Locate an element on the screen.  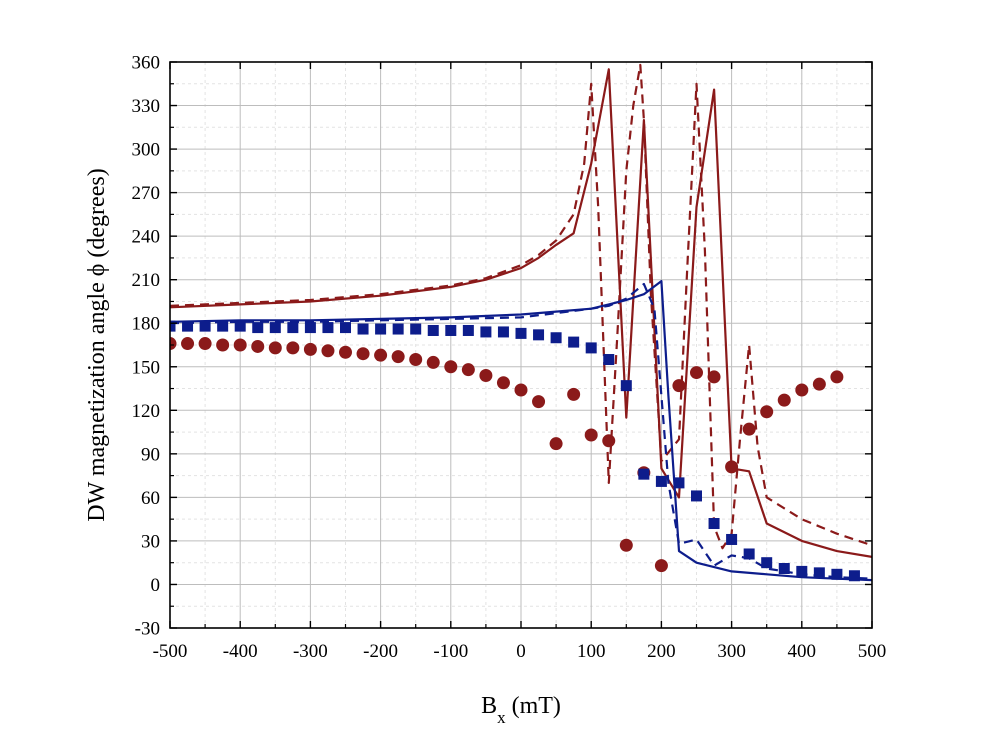
x-tick-label: 0 is located at coordinates (521, 651).